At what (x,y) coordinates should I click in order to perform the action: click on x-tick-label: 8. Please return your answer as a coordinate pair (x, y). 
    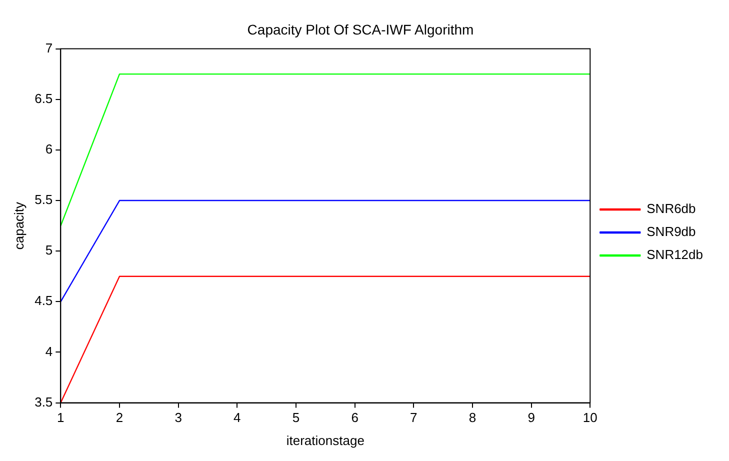
    Looking at the image, I should click on (472, 418).